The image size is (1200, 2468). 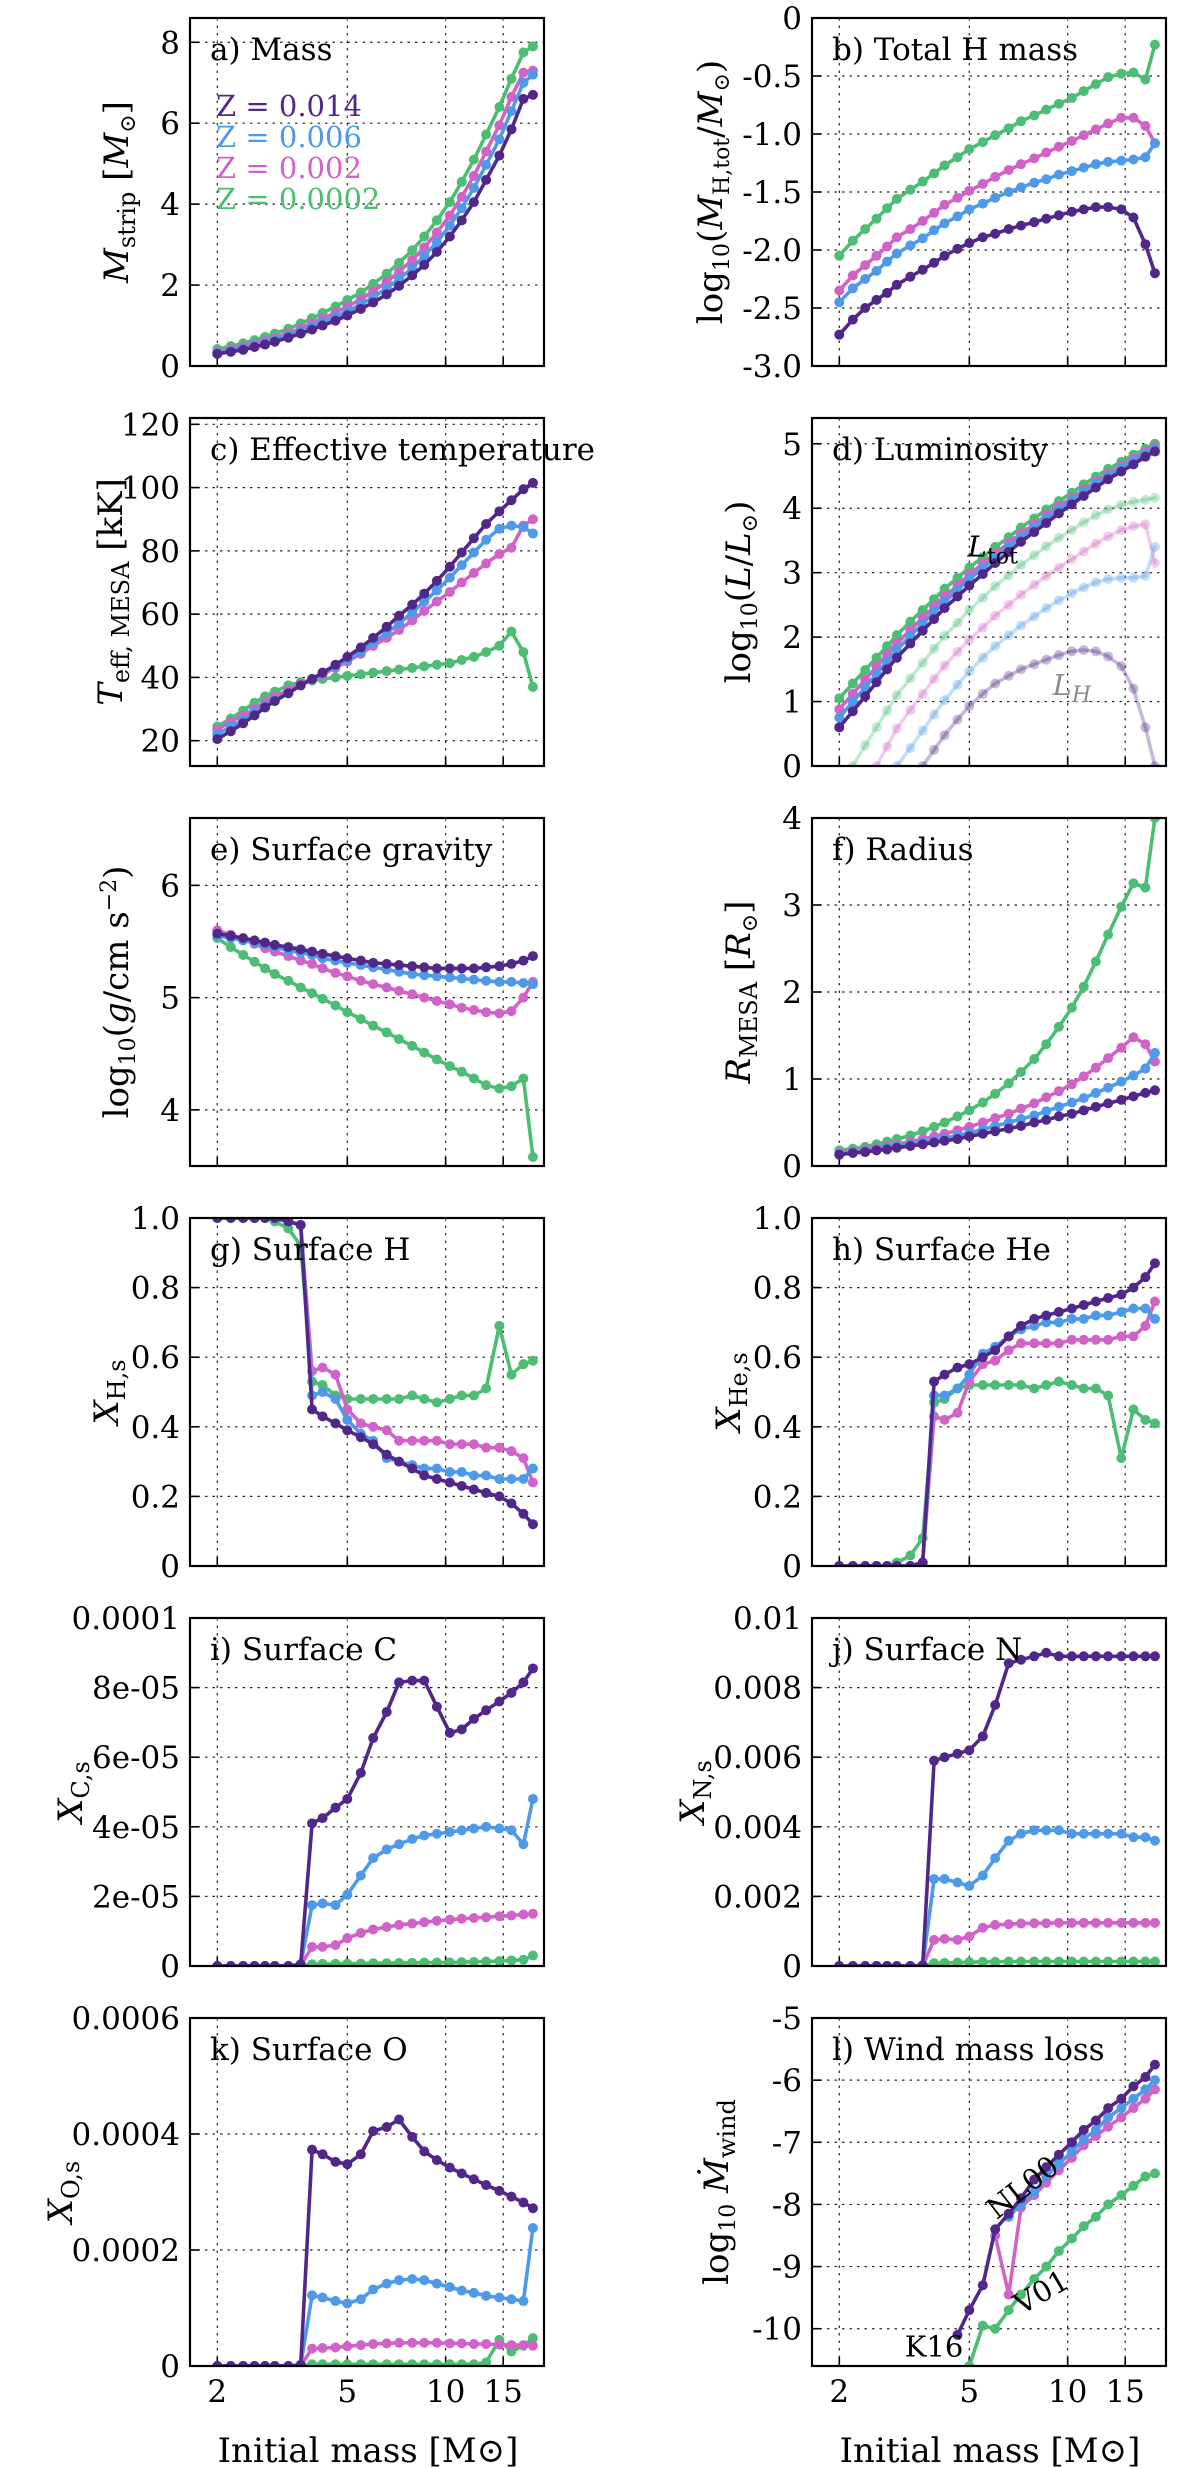 What do you see at coordinates (351, 850) in the screenshot?
I see `panel-title: e) Surface gravity` at bounding box center [351, 850].